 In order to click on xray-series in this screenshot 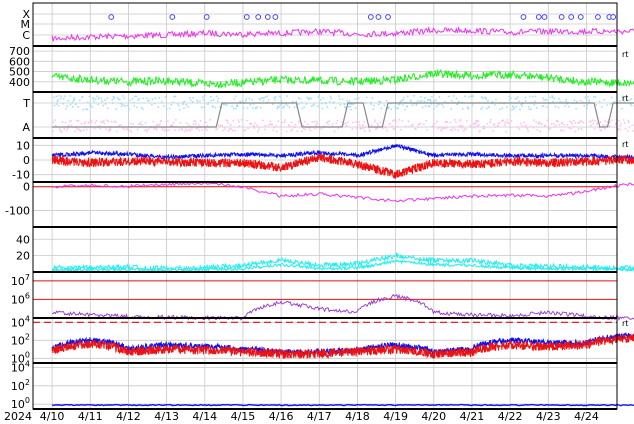, I will do `click(342, 33)`.